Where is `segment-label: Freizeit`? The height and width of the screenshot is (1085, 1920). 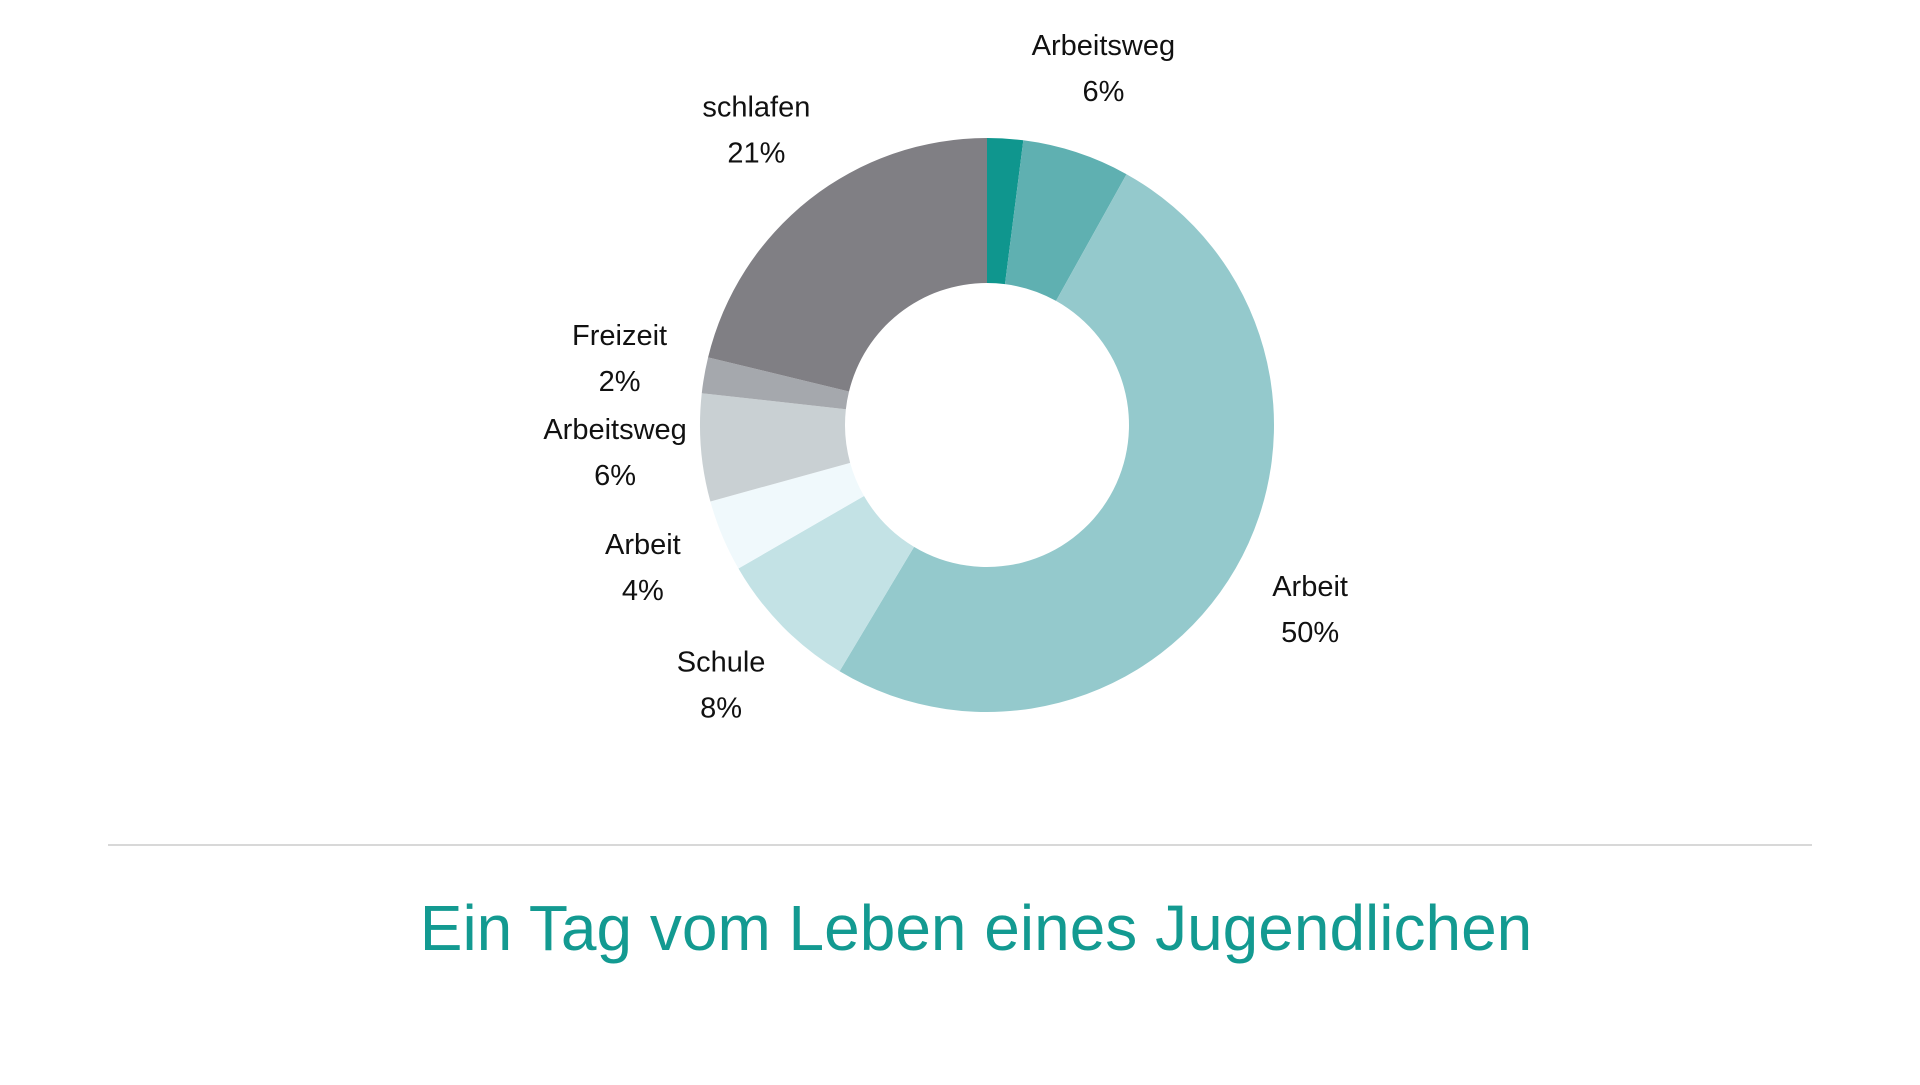
segment-label: Freizeit is located at coordinates (619, 336).